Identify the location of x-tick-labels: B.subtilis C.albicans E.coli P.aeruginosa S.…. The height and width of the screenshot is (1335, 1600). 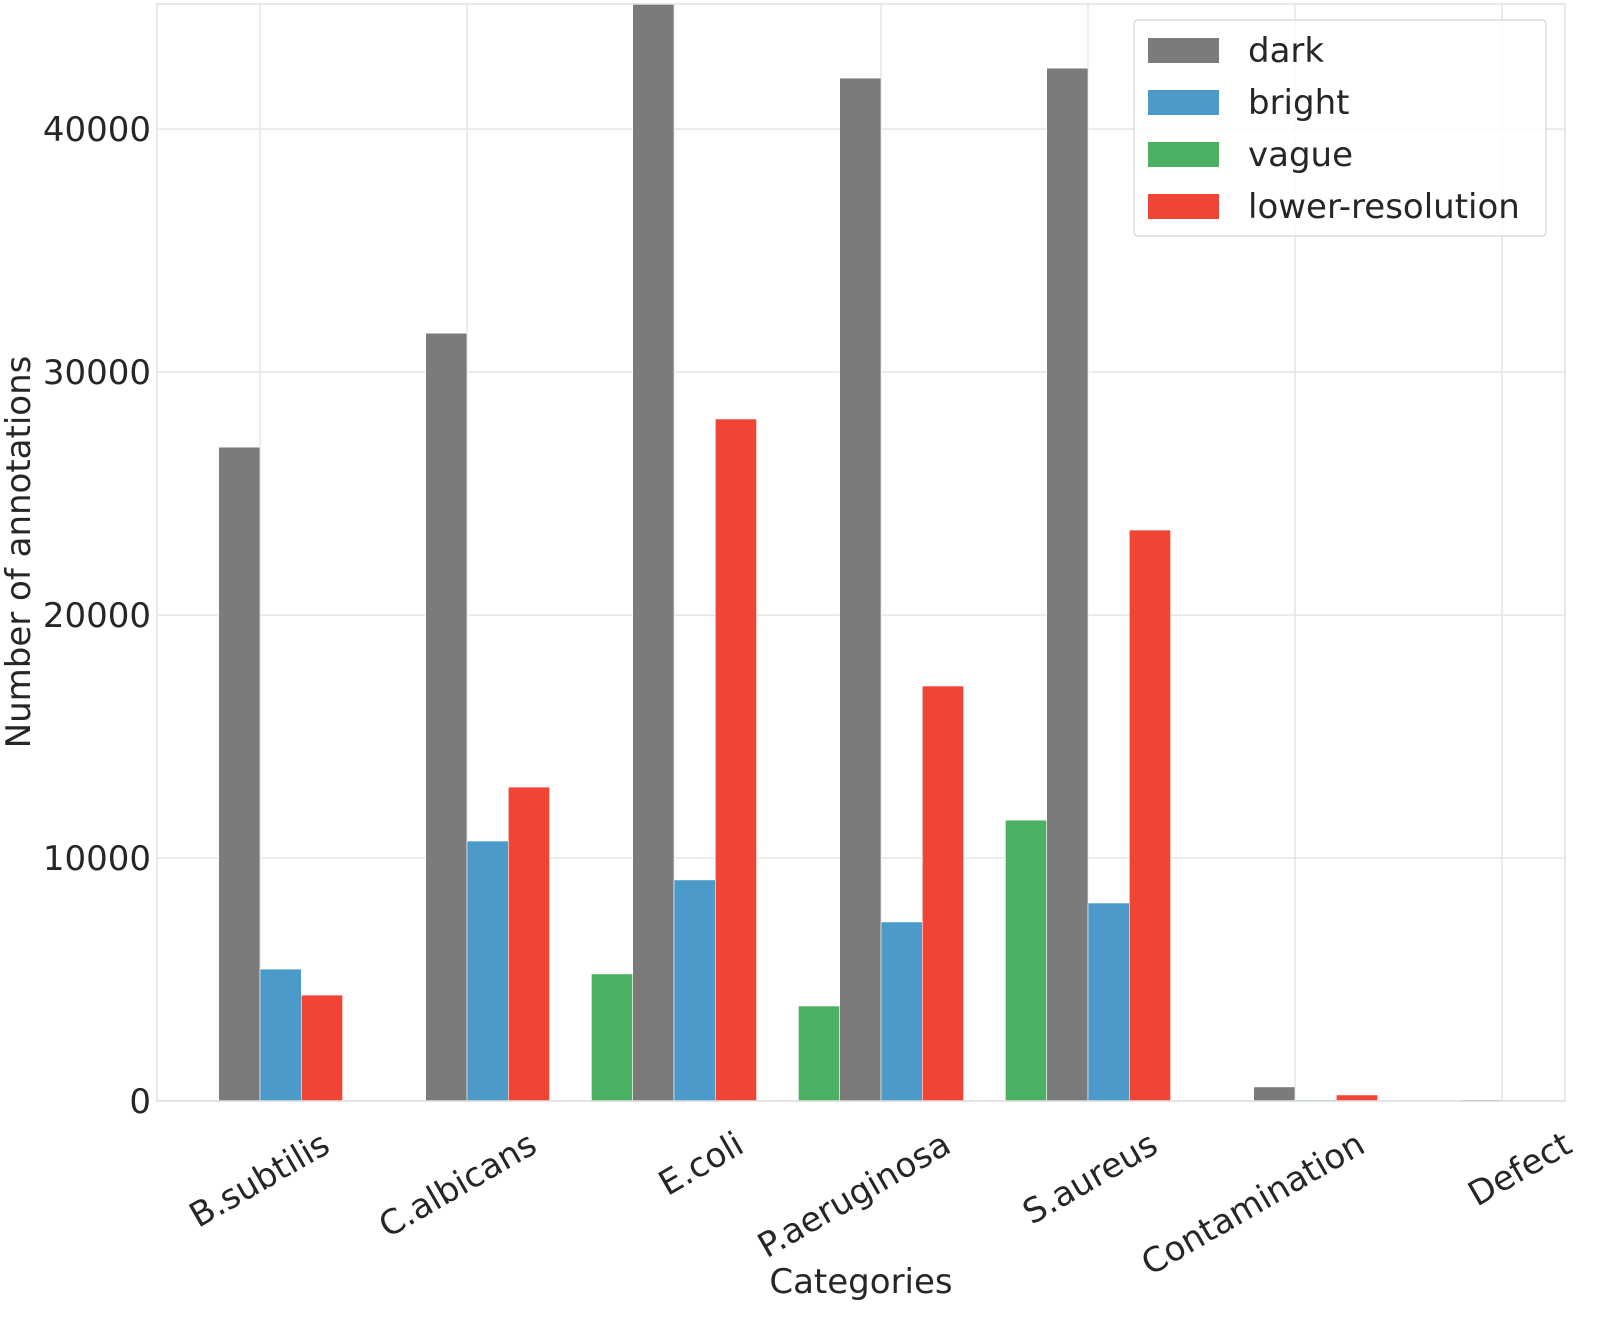
(881, 1204).